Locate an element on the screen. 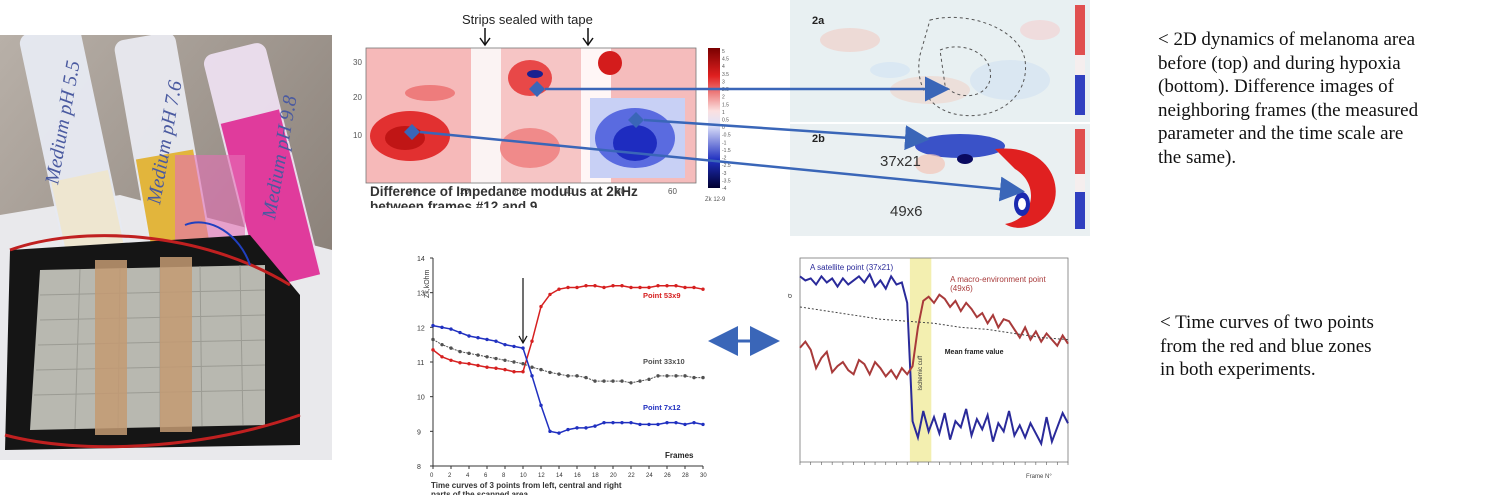  x-tick-label: 8 is located at coordinates (504, 476).